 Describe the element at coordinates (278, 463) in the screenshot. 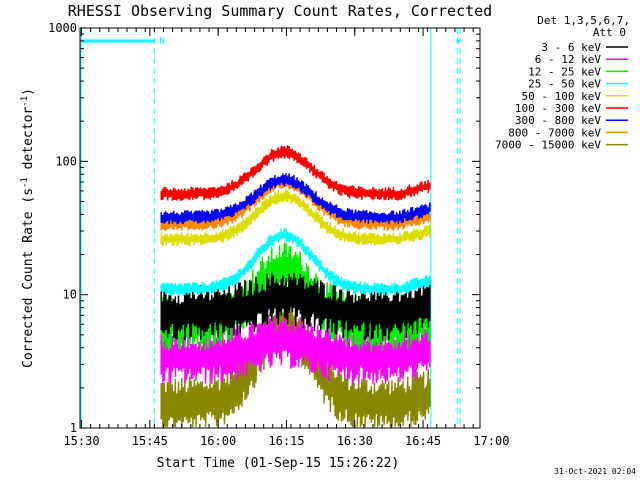

I see `x-axis-label: Start Time (01-Sep-15 15:26:22)` at that location.